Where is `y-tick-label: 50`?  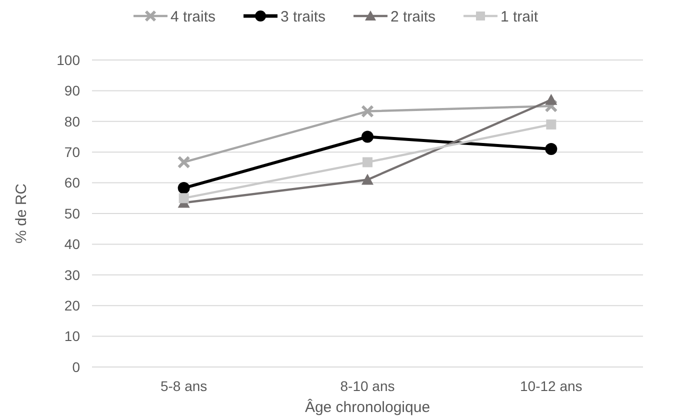 y-tick-label: 50 is located at coordinates (72, 213).